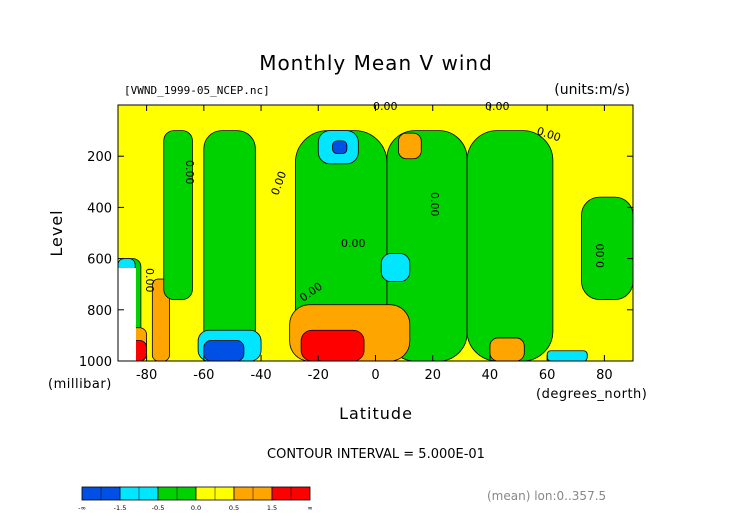 This screenshot has height=532, width=752. Describe the element at coordinates (490, 375) in the screenshot. I see `x-tick-label: 40` at that location.